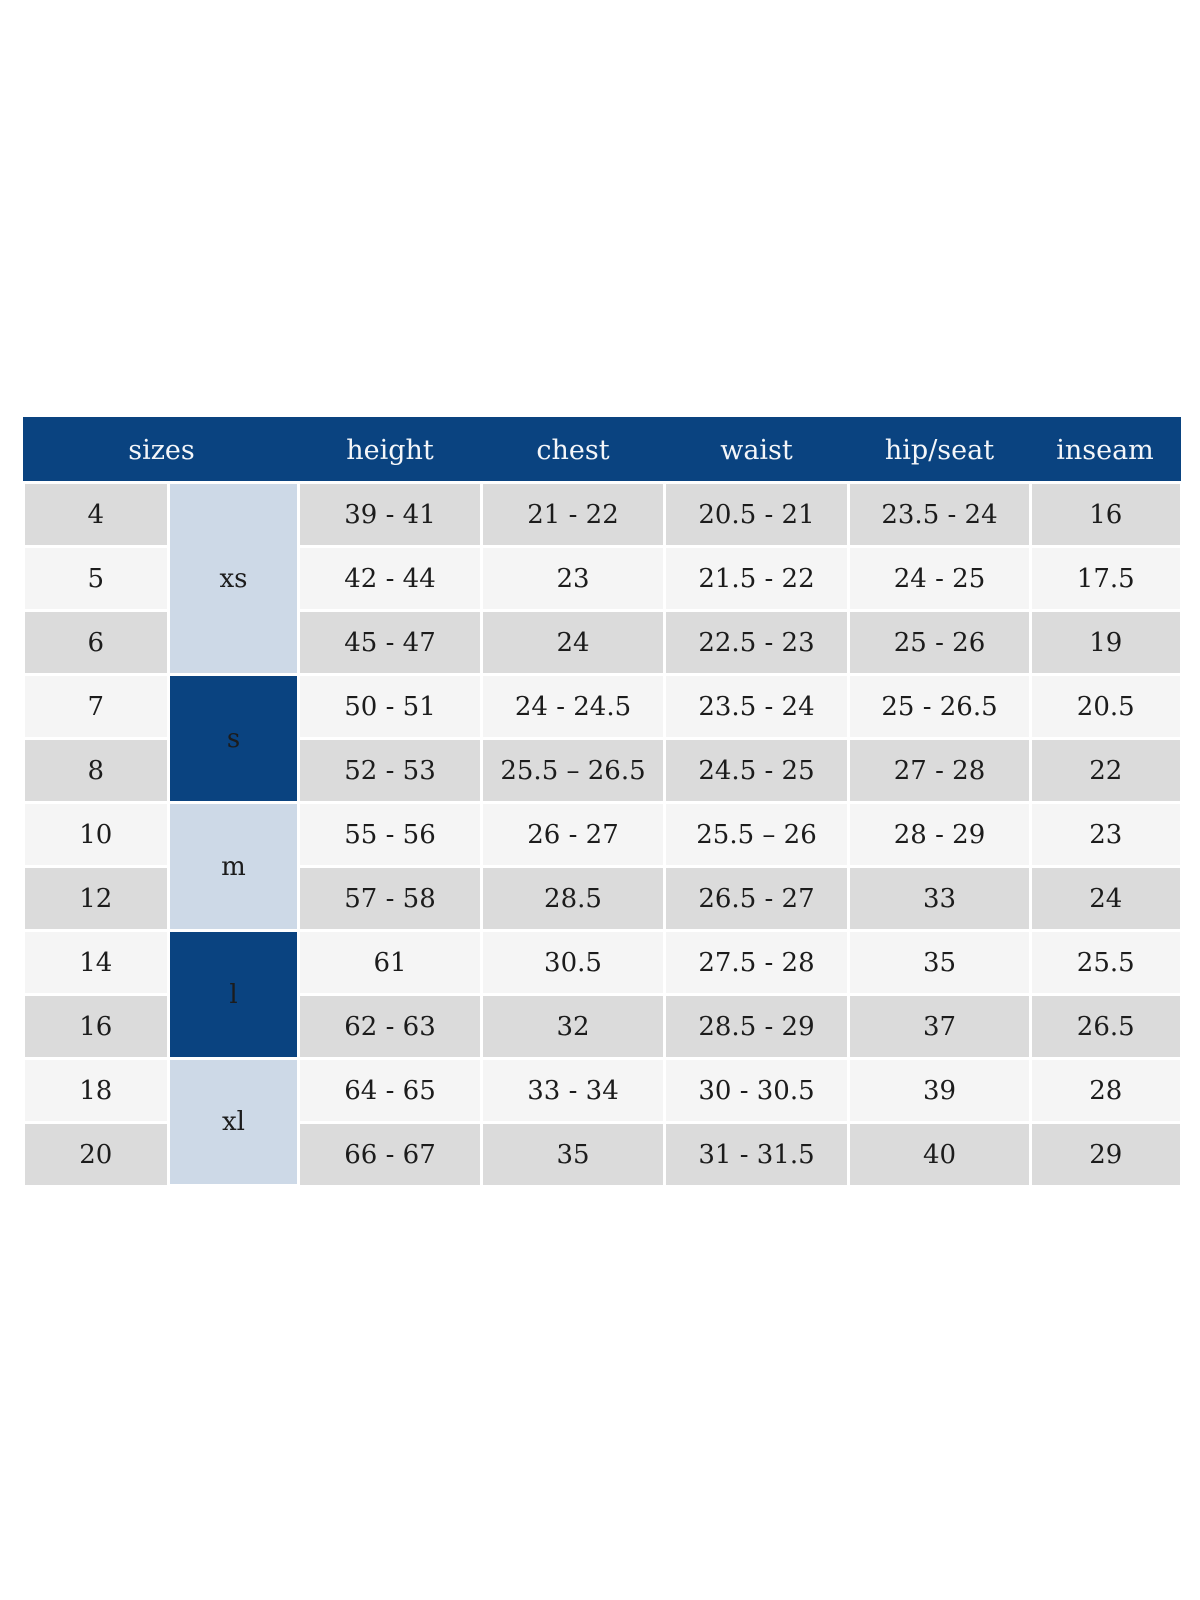 The image size is (1200, 1600). I want to click on cell-chest: 26 - 27, so click(573, 834).